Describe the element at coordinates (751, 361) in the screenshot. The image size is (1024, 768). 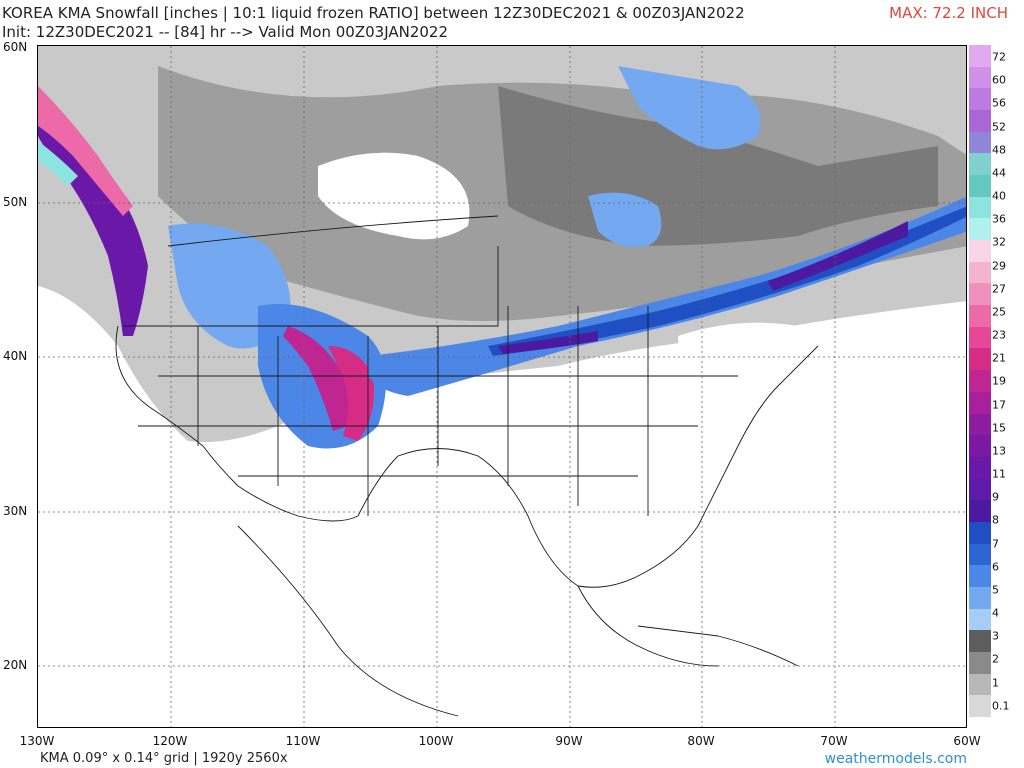
I see `clear-zone-east` at that location.